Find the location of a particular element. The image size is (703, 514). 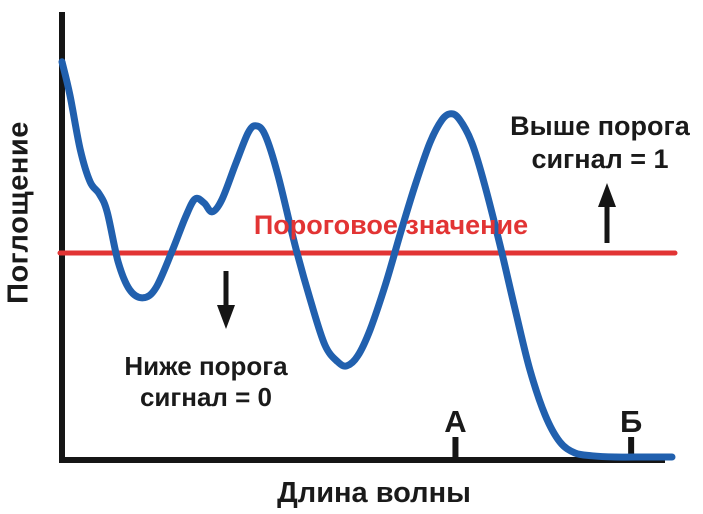

above-threshold-line1: Выше порога is located at coordinates (600, 126).